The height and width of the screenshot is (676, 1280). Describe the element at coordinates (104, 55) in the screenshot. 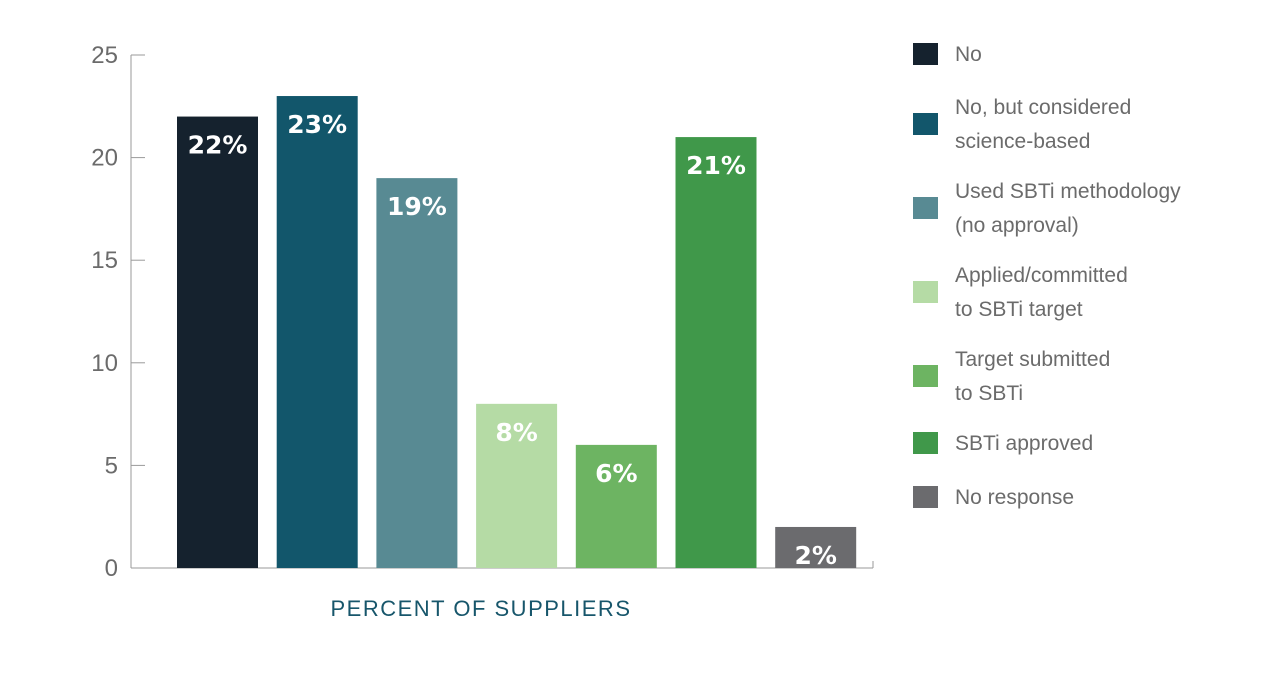

I see `y-tick-label: 25` at that location.